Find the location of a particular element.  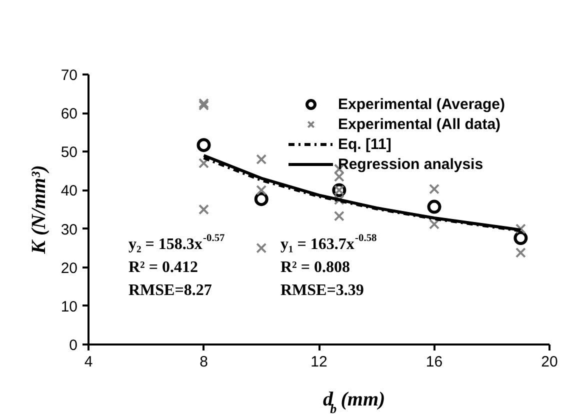

x-tick-label: 12 is located at coordinates (319, 362).